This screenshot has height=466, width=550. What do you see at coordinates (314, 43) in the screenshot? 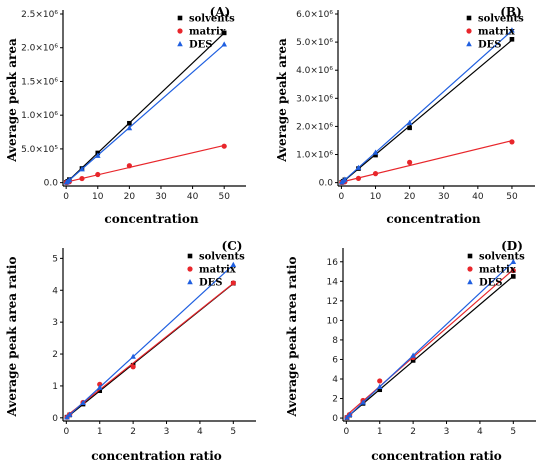
I see `y-tick-label: 5.0×10⁶` at bounding box center [314, 43].